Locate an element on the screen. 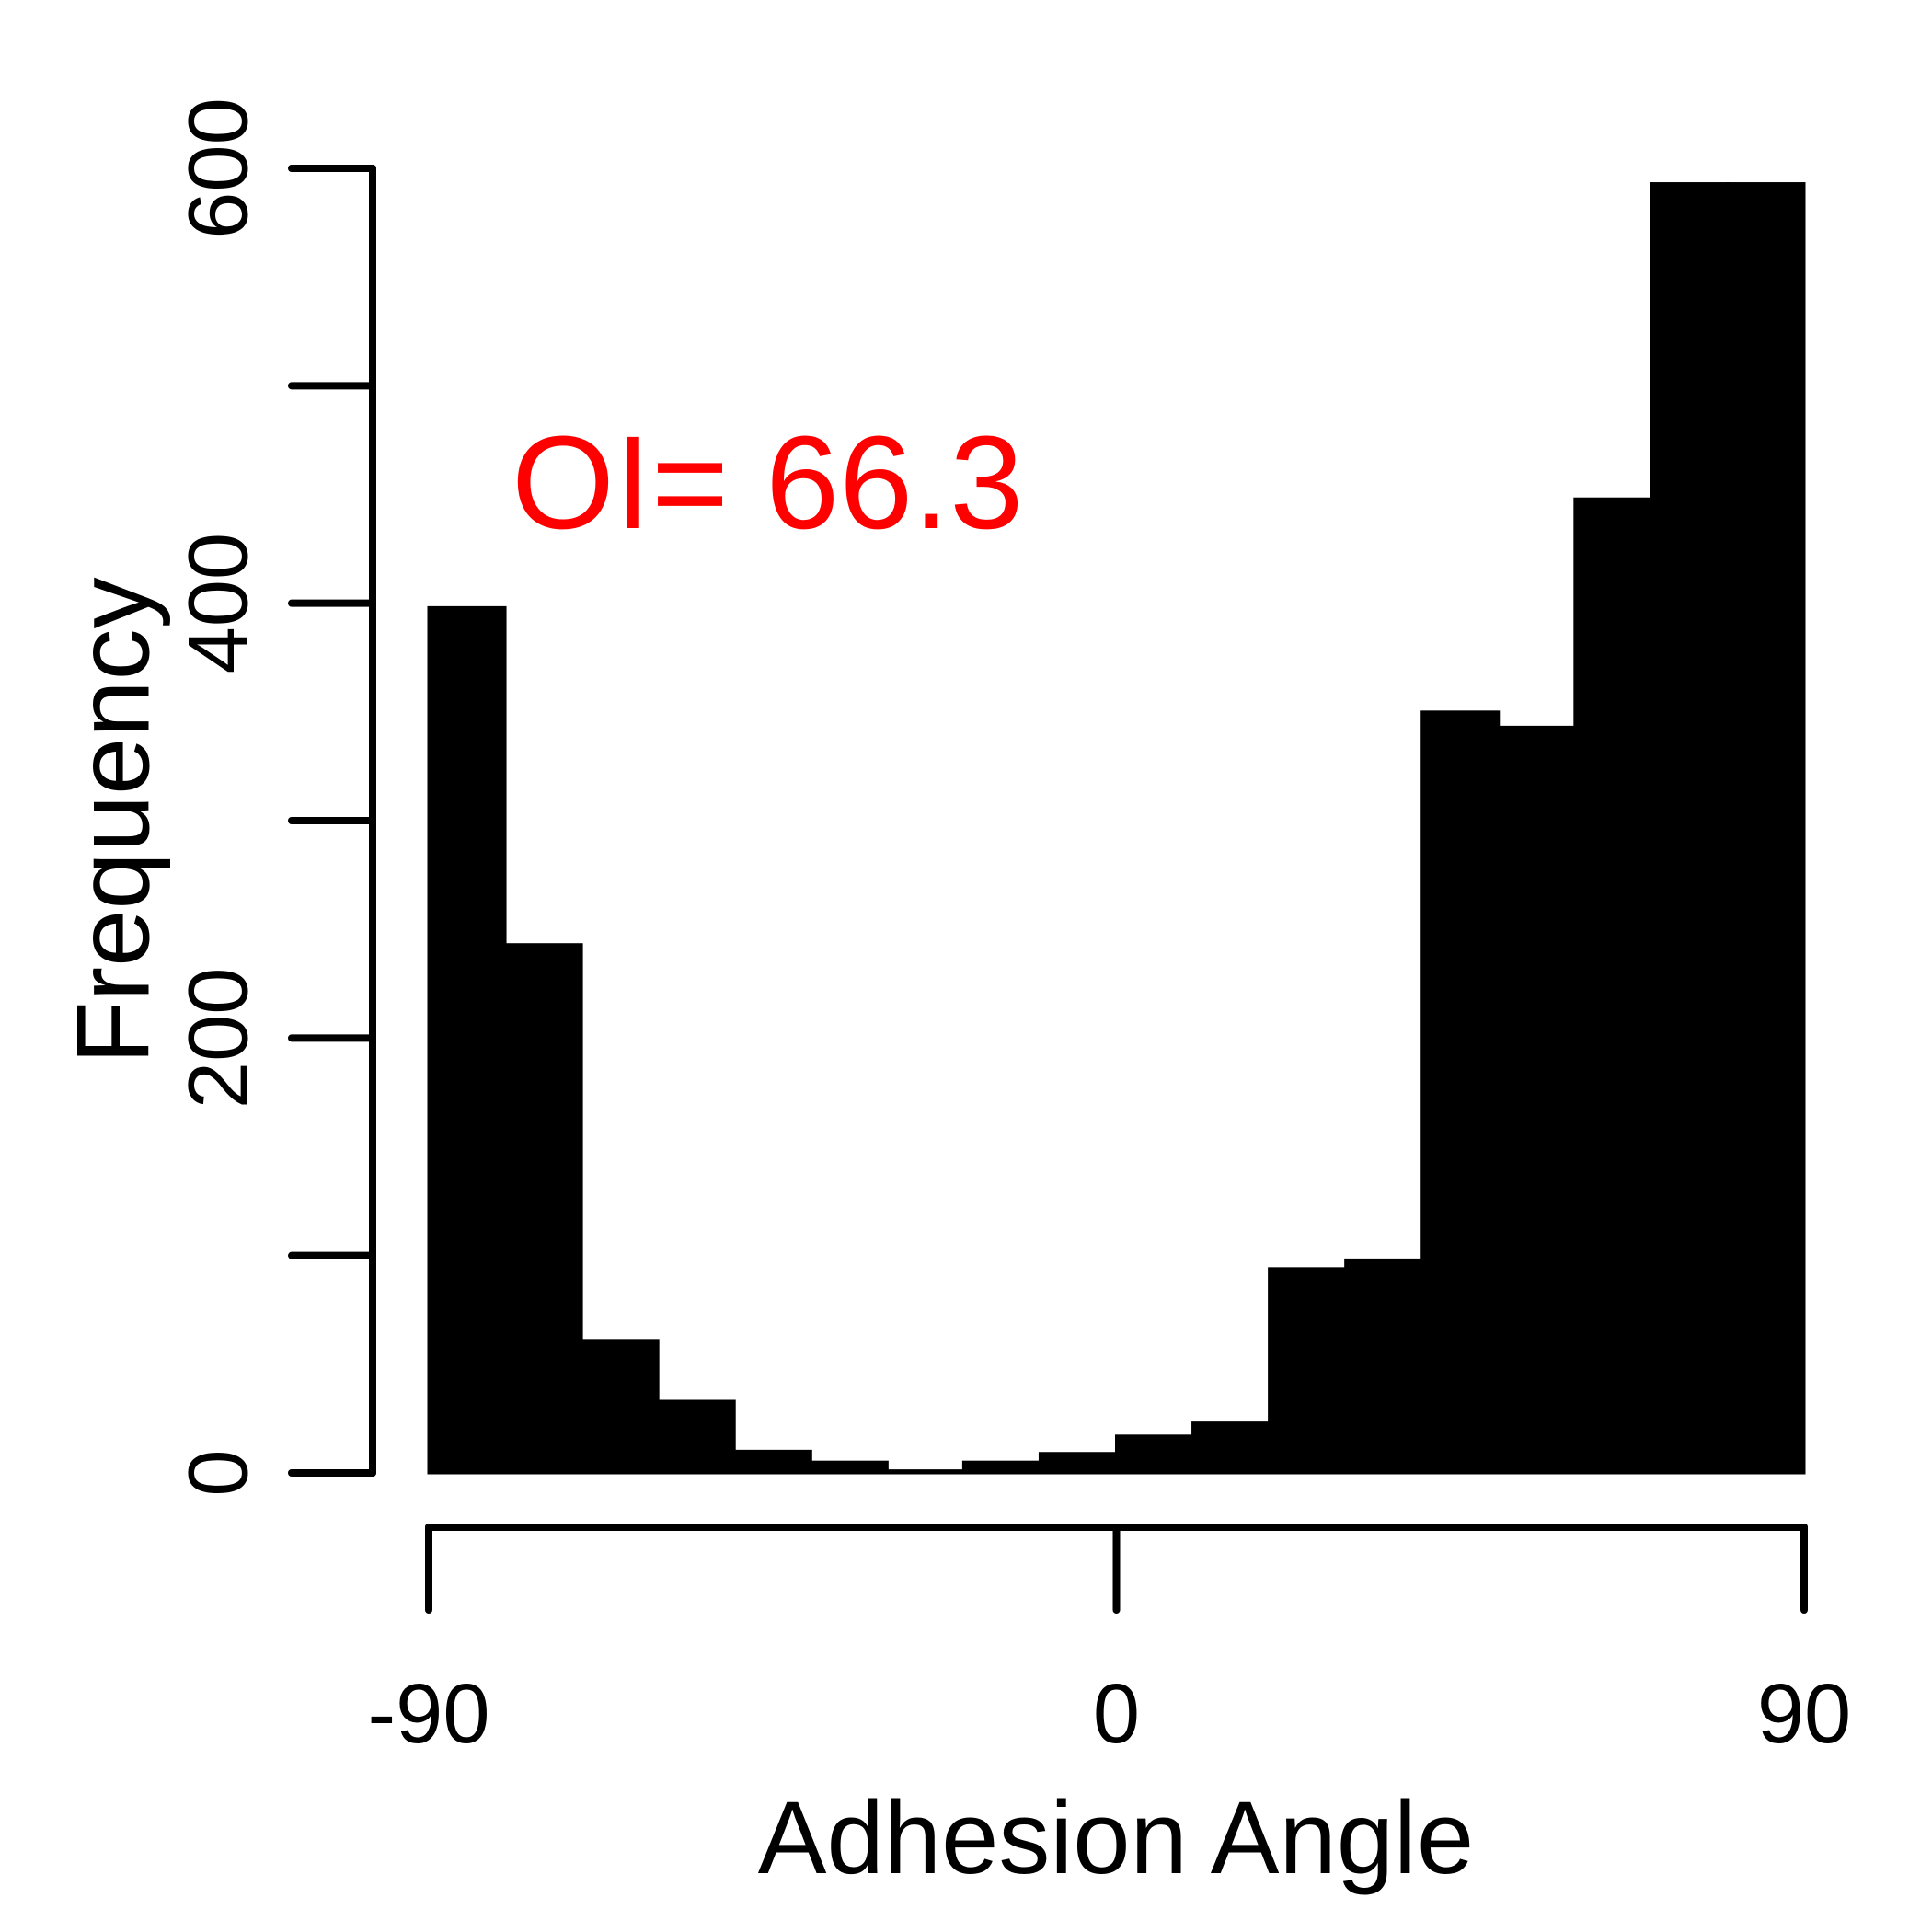 The width and height of the screenshot is (1932, 1932). x-axis: -90 0 90 is located at coordinates (1109, 1642).